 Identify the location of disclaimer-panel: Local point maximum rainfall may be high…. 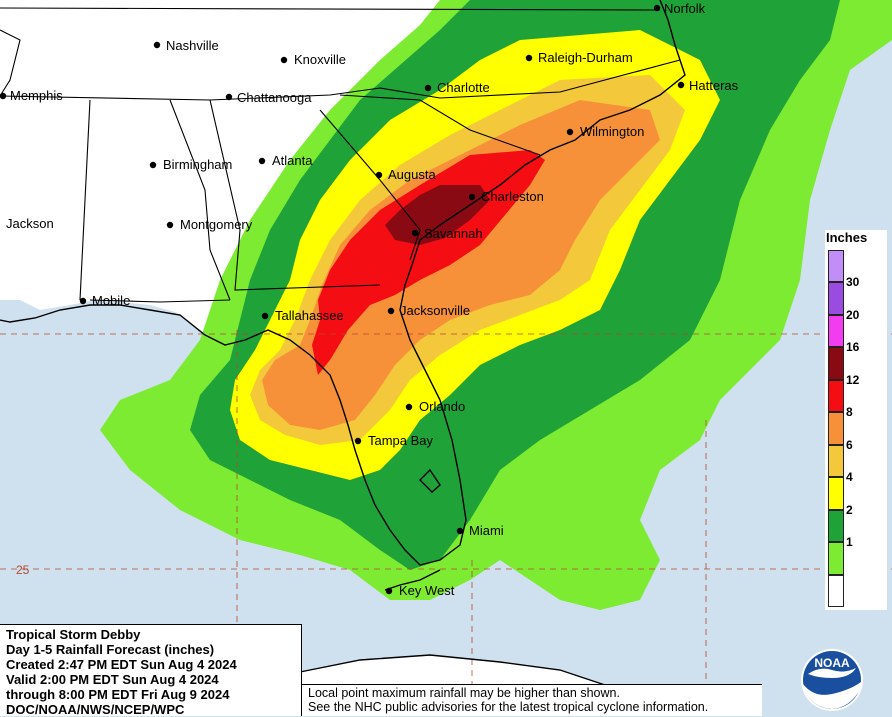
(532, 700).